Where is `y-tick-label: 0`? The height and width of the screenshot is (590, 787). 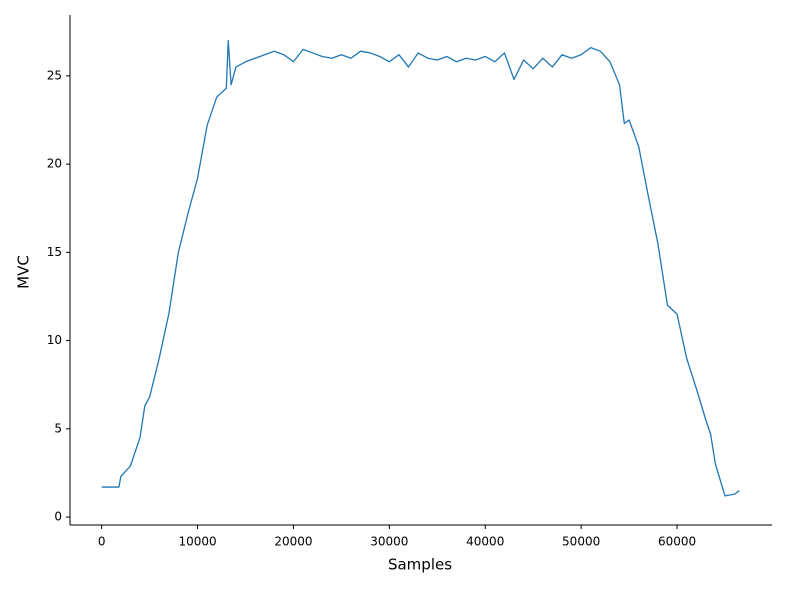 y-tick-label: 0 is located at coordinates (58, 517).